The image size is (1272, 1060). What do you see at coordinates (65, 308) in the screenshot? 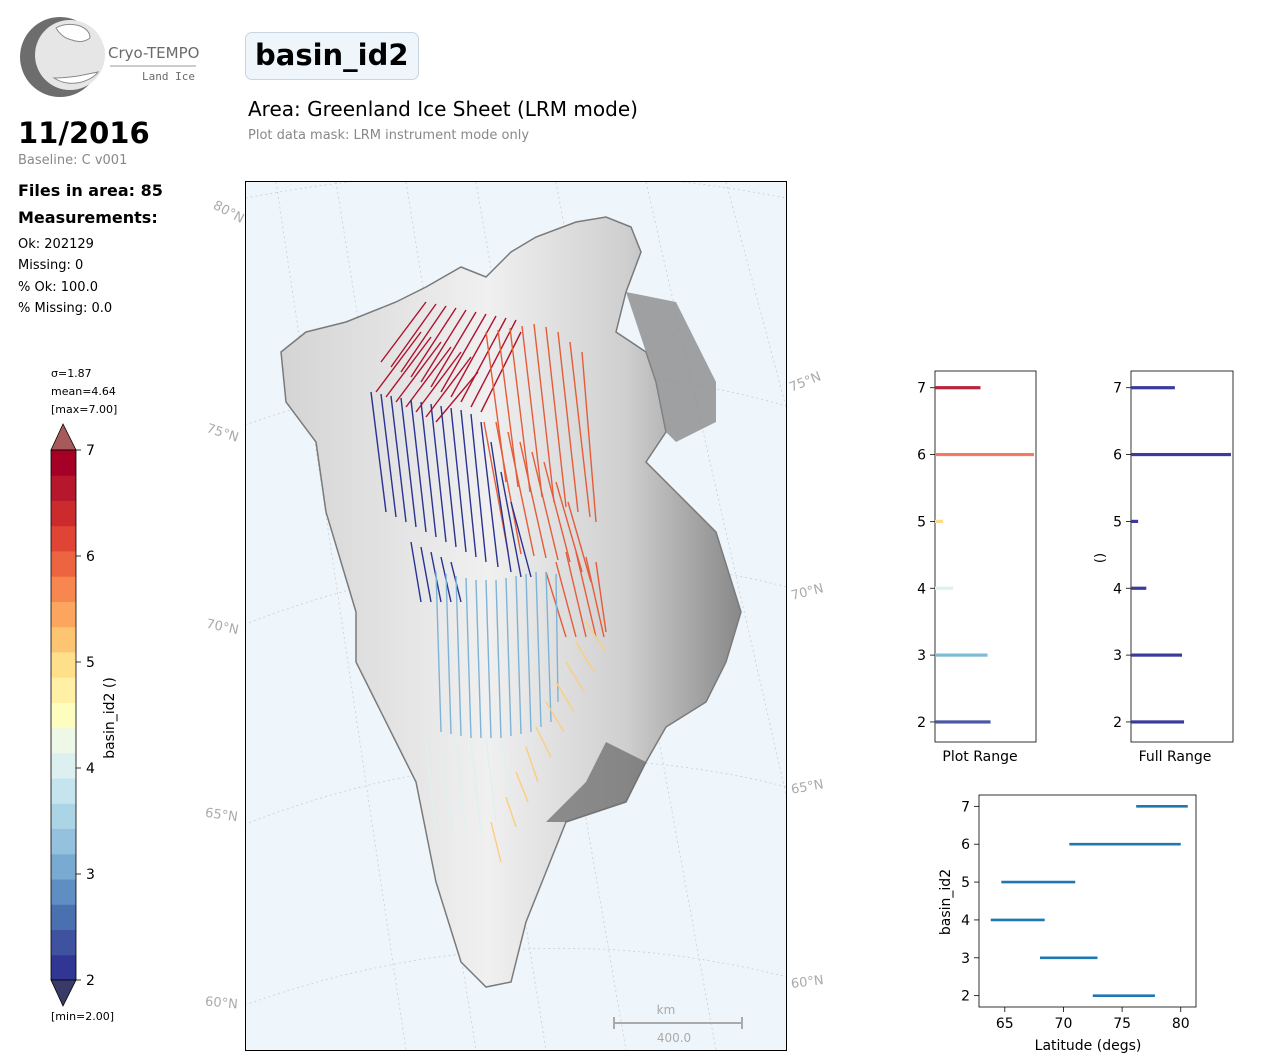
I see `stat-pct-missing: % Missing: 0.0` at bounding box center [65, 308].